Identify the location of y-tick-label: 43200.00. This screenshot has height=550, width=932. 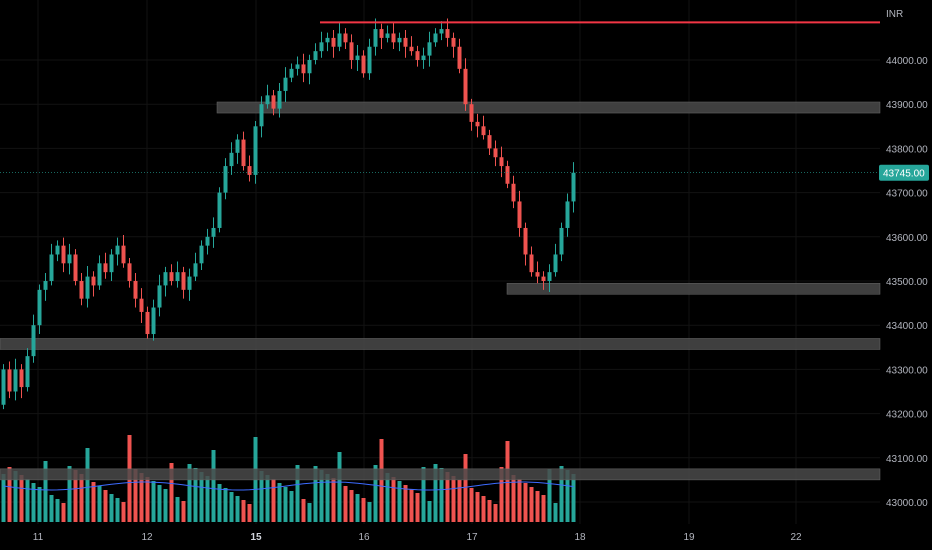
(907, 415).